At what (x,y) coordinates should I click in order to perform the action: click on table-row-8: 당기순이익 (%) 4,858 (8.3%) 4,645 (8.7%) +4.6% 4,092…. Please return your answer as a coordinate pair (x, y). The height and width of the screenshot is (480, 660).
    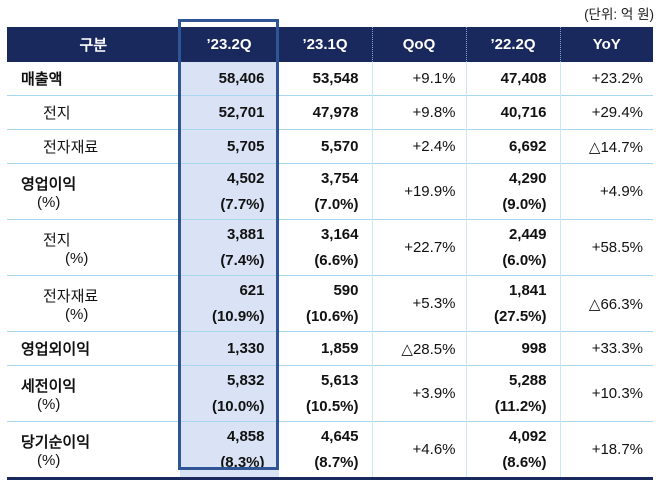
    Looking at the image, I should click on (330, 450).